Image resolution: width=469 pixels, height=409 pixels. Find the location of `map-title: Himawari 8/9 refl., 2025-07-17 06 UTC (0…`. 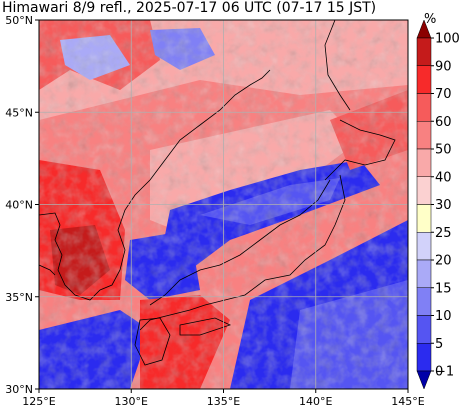

map-title: Himawari 8/9 refl., 2025-07-17 06 UTC (0… is located at coordinates (189, 8).